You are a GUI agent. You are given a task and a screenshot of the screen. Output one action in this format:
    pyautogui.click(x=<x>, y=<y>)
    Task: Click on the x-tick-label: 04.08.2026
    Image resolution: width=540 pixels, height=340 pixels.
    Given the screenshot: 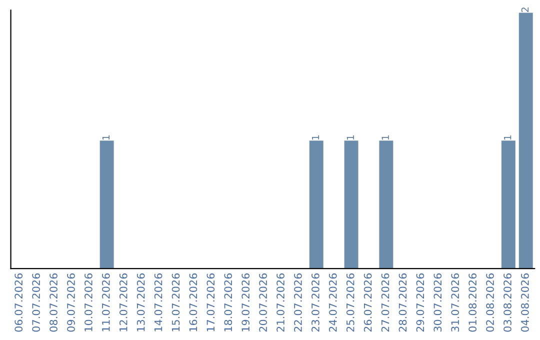 What is the action you would take?
    pyautogui.click(x=525, y=302)
    